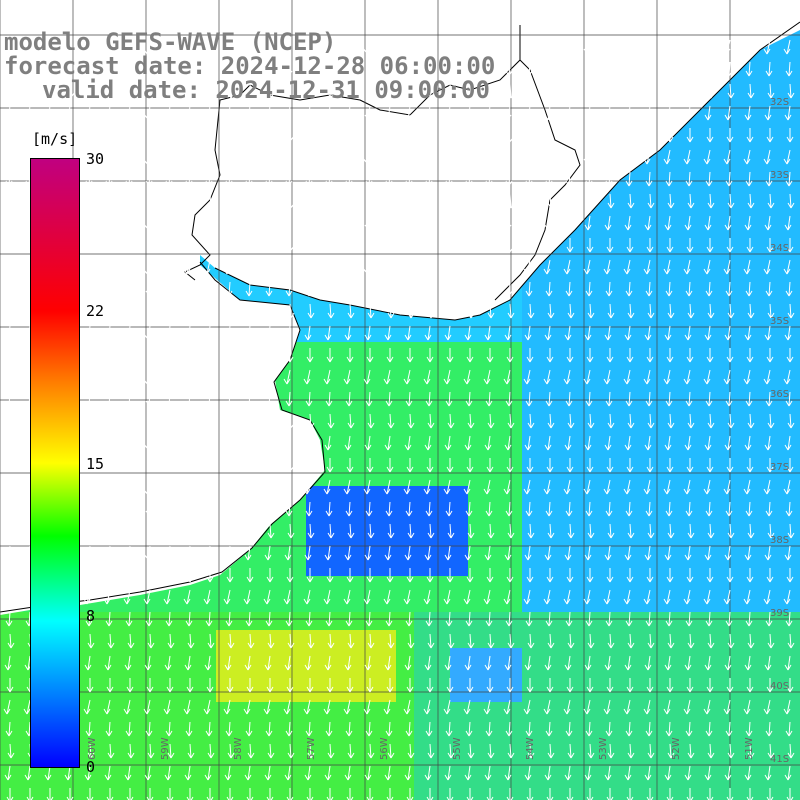  I want to click on longitude-label: 55W, so click(457, 748).